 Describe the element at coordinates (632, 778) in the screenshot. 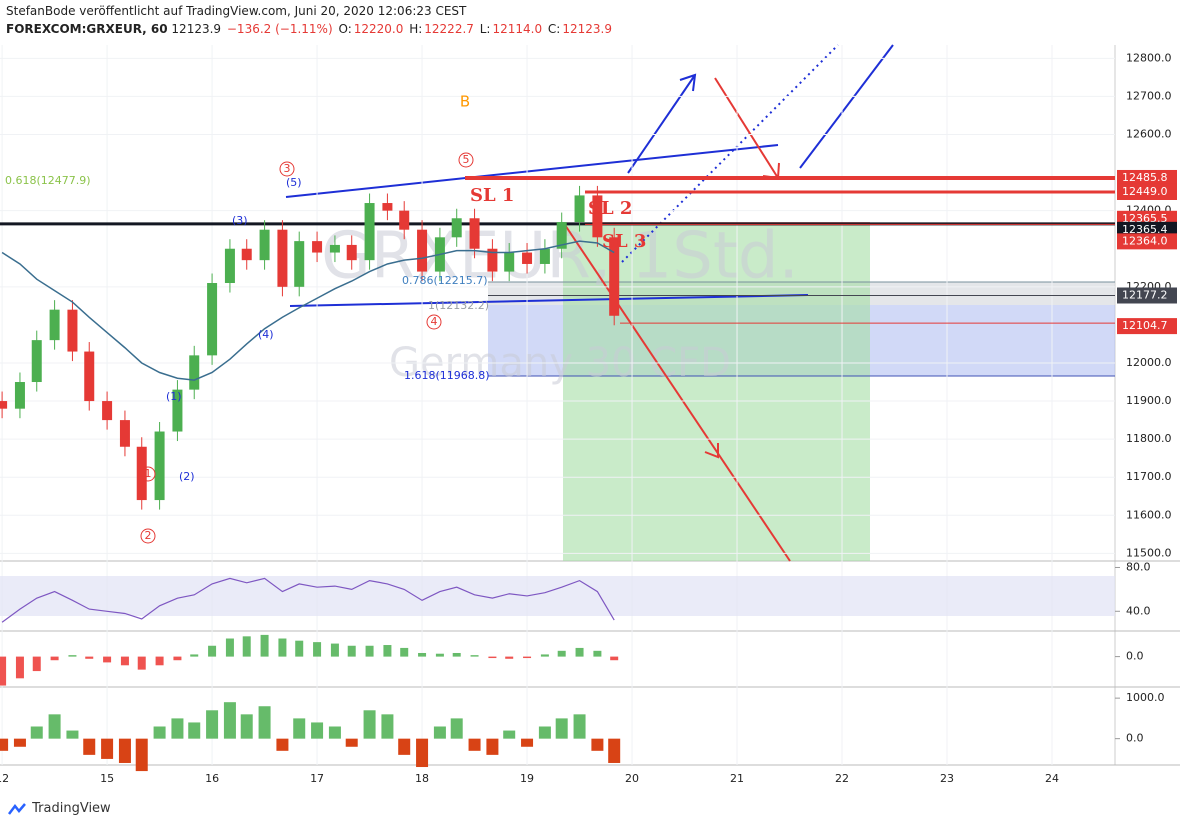

I see `x-tick-label: 20` at that location.